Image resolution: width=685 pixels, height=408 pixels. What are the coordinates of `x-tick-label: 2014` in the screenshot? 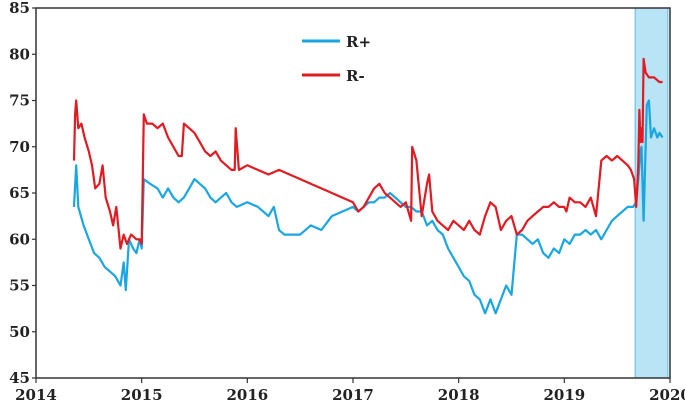 It's located at (36, 395).